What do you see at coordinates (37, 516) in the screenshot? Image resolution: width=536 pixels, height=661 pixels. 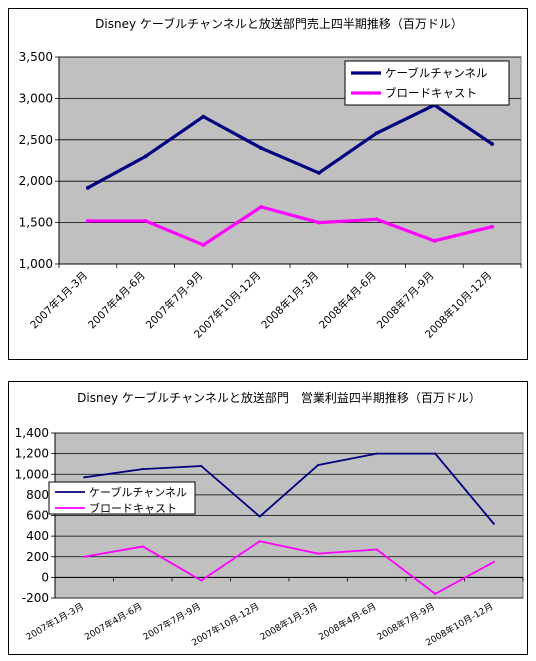 I see `y-tick-label: 600` at bounding box center [37, 516].